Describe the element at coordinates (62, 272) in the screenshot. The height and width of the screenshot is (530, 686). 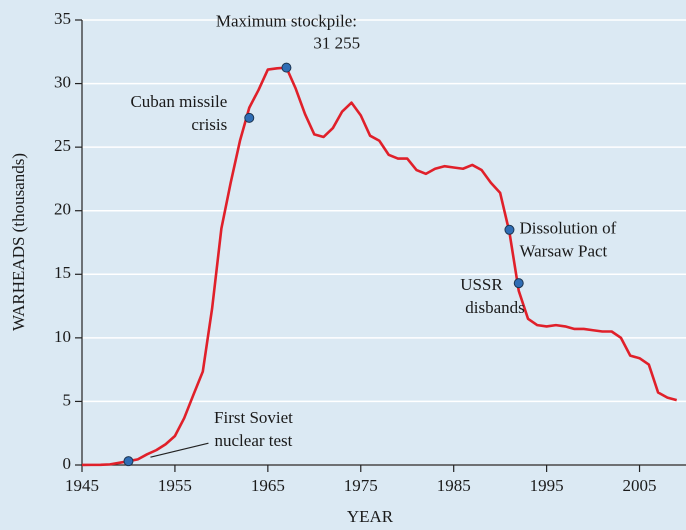
I see `y-tick-label: 15` at that location.